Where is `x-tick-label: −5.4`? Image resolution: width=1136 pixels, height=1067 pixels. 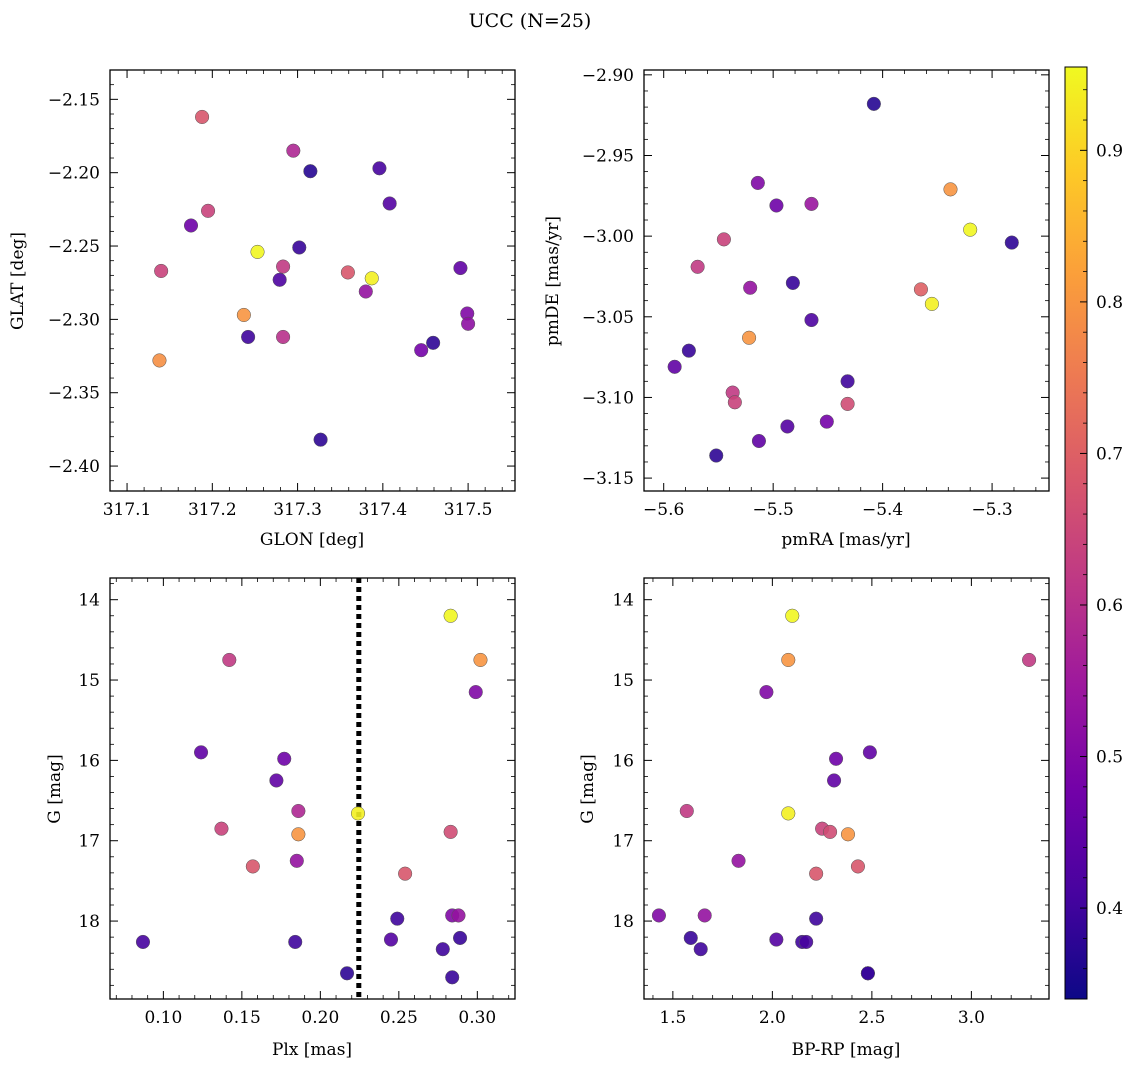 x-tick-label: −5.4 is located at coordinates (882, 510).